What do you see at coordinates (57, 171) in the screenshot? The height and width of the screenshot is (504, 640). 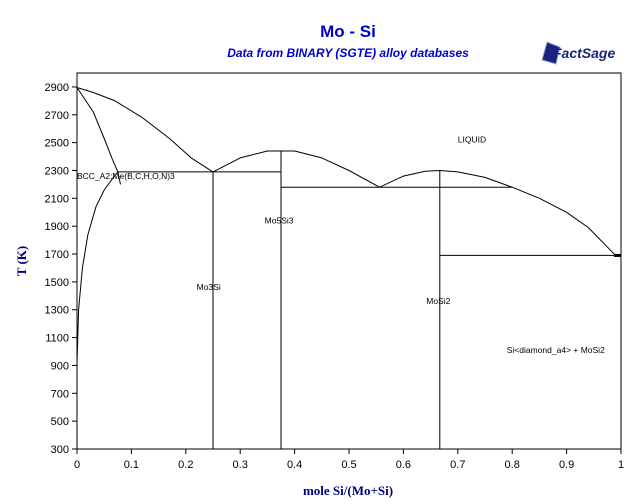 I see `y-tick-label: 2300` at bounding box center [57, 171].